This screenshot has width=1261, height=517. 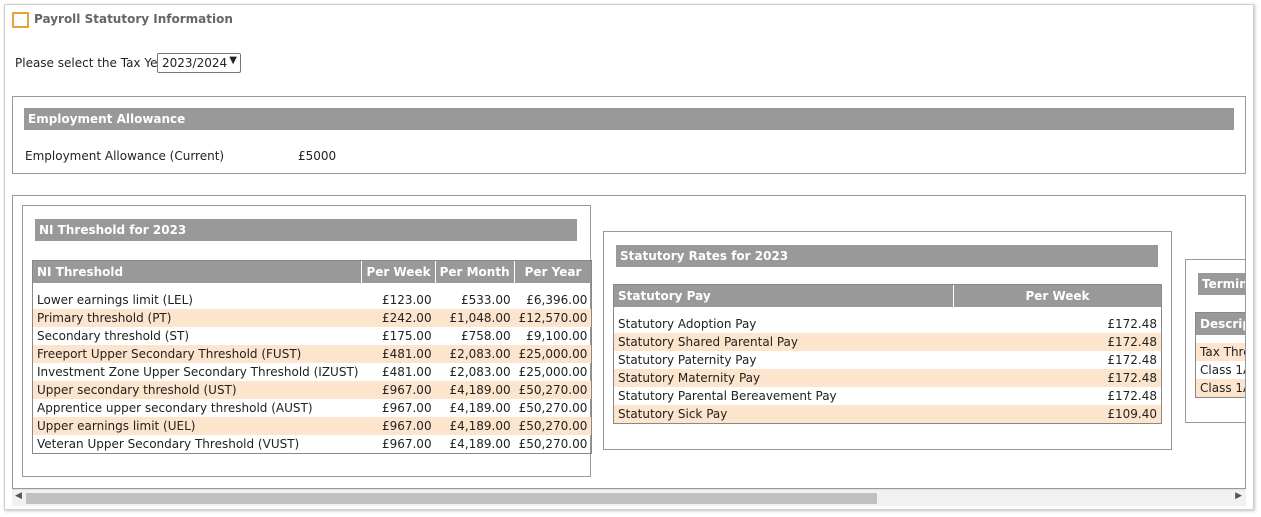 I want to click on row-month: £758.00, so click(x=486, y=336).